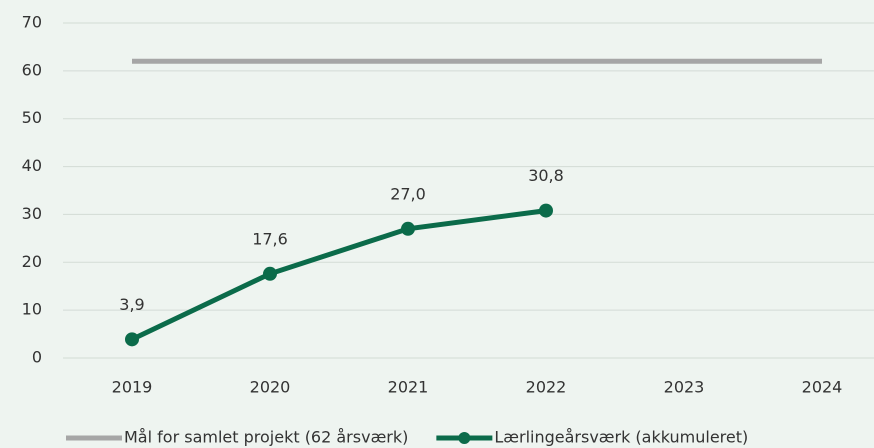 Image resolution: width=874 pixels, height=448 pixels. What do you see at coordinates (546, 387) in the screenshot?
I see `x-tick-label: 2022` at bounding box center [546, 387].